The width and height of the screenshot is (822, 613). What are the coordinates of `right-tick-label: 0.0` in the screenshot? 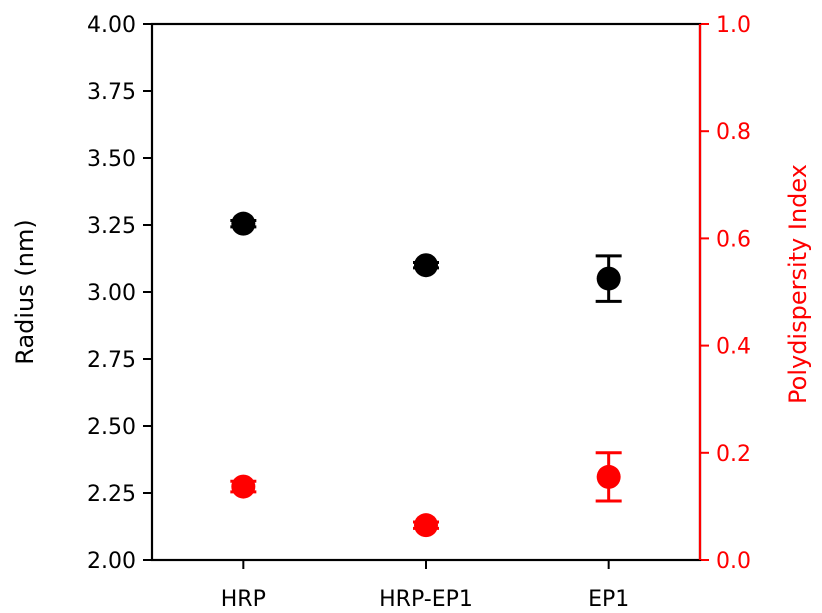 It's located at (733, 561).